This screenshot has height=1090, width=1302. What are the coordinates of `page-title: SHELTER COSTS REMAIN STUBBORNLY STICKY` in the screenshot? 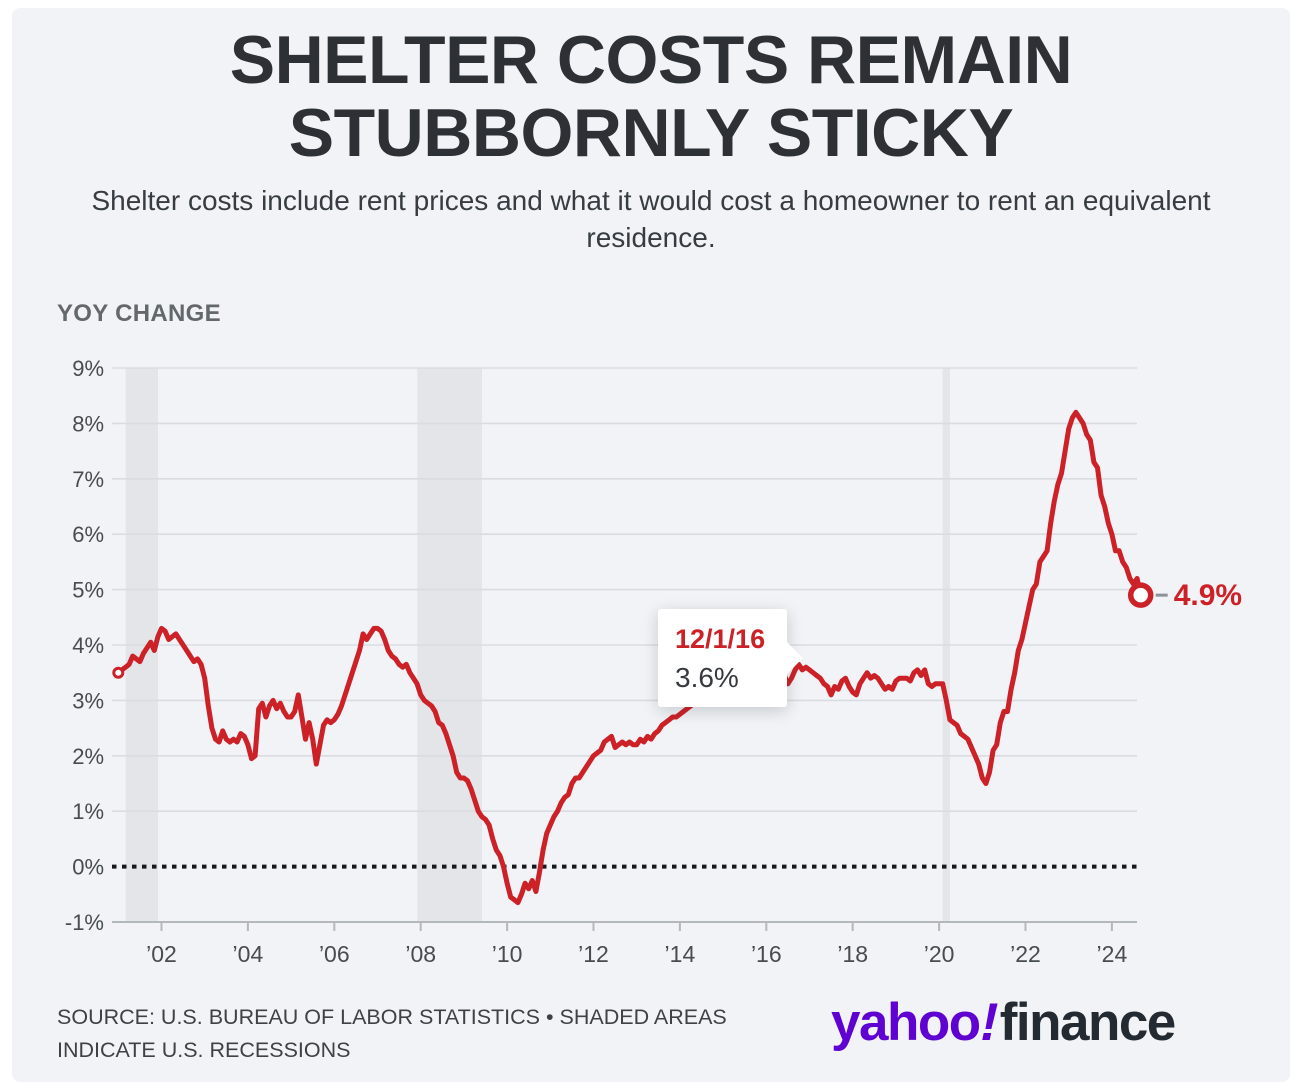 It's located at (651, 97).